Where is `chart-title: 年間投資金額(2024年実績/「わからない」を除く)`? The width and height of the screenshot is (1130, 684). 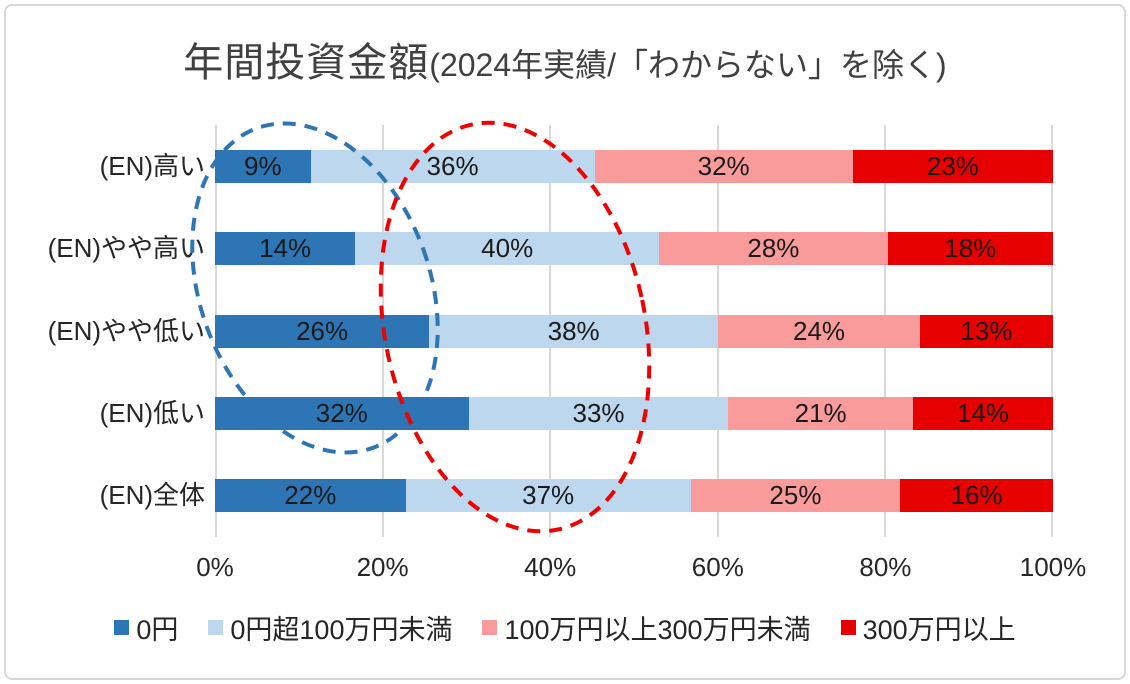
chart-title: 年間投資金額(2024年実績/「わからない」を除く) is located at coordinates (565, 59).